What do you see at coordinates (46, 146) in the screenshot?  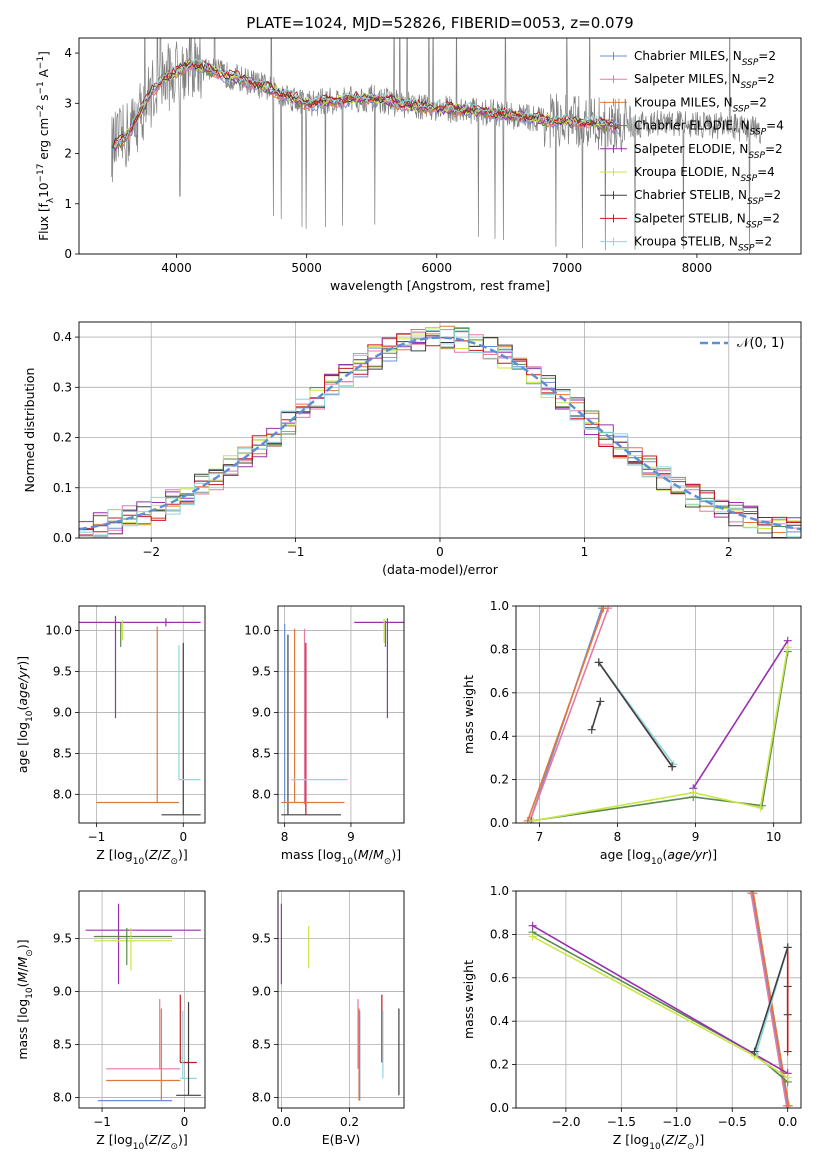 I see `y-axis-label: Flux [fλ10−17 erg cm−2 s−1 A−1]` at bounding box center [46, 146].